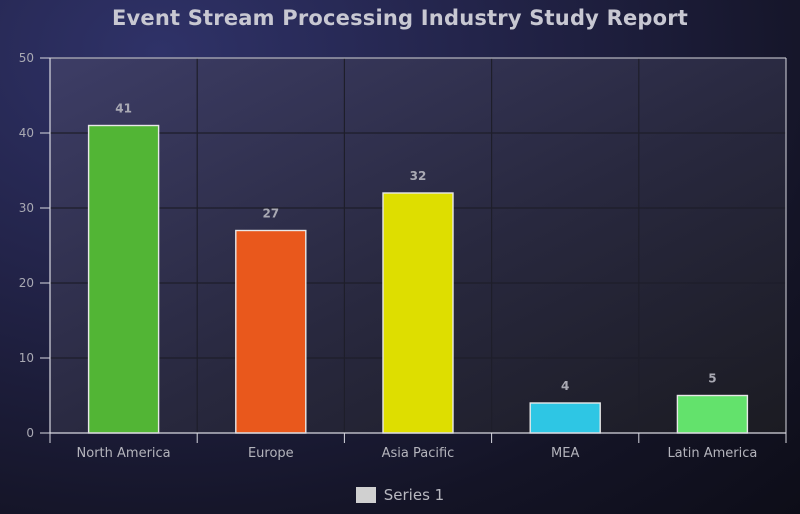 This screenshot has height=514, width=800. What do you see at coordinates (271, 453) in the screenshot?
I see `x-tick-label: Europe` at bounding box center [271, 453].